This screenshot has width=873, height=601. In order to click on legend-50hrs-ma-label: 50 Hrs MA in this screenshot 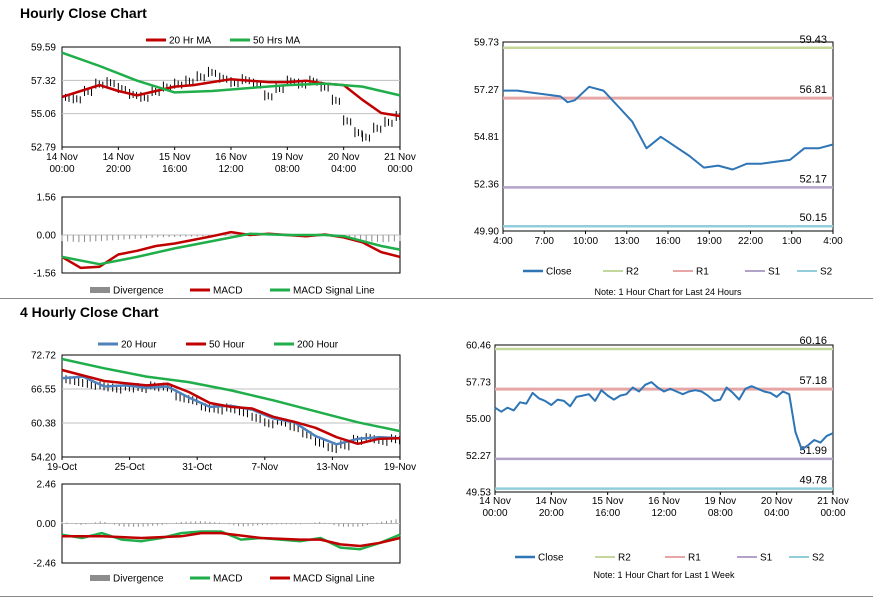, I will do `click(277, 41)`.